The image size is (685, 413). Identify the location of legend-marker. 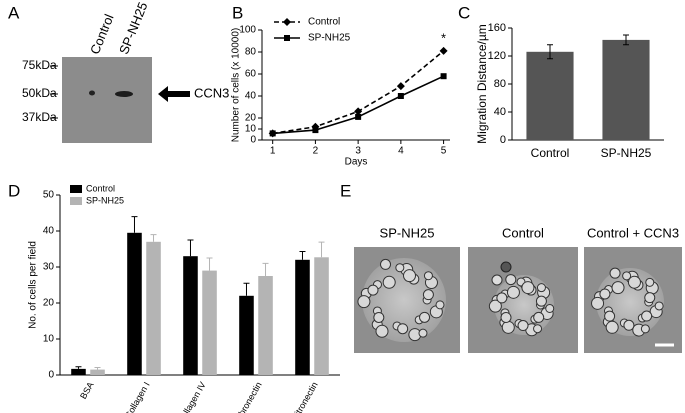
(287, 22).